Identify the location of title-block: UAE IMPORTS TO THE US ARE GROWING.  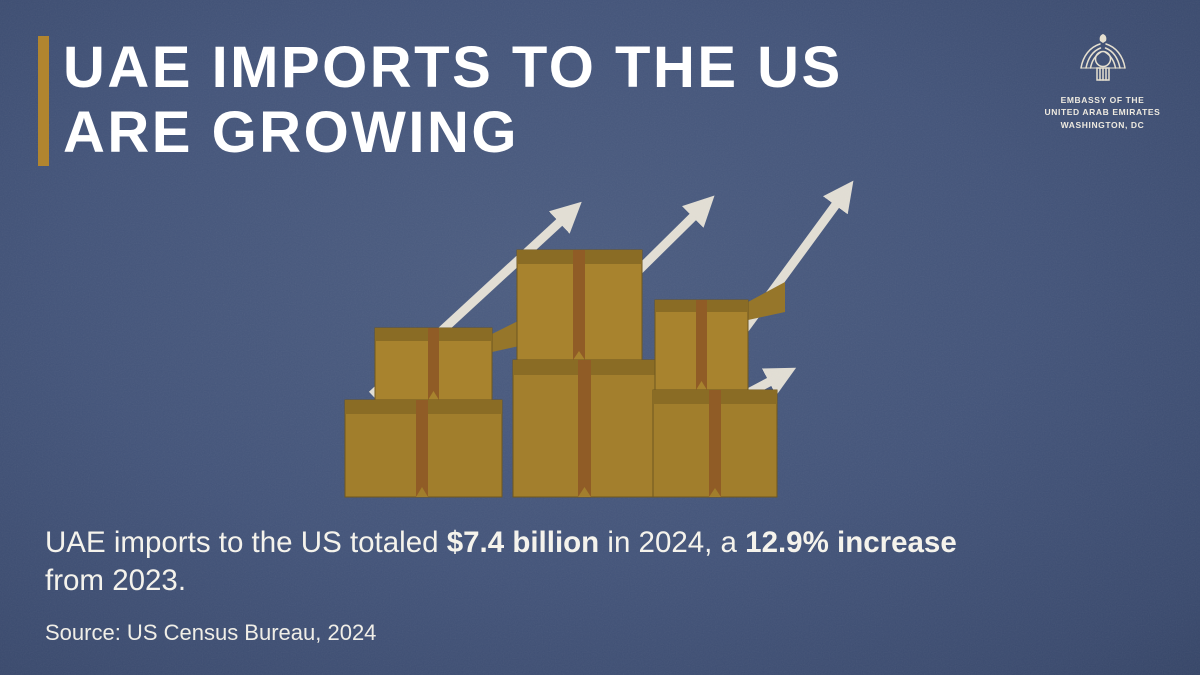
(440, 100).